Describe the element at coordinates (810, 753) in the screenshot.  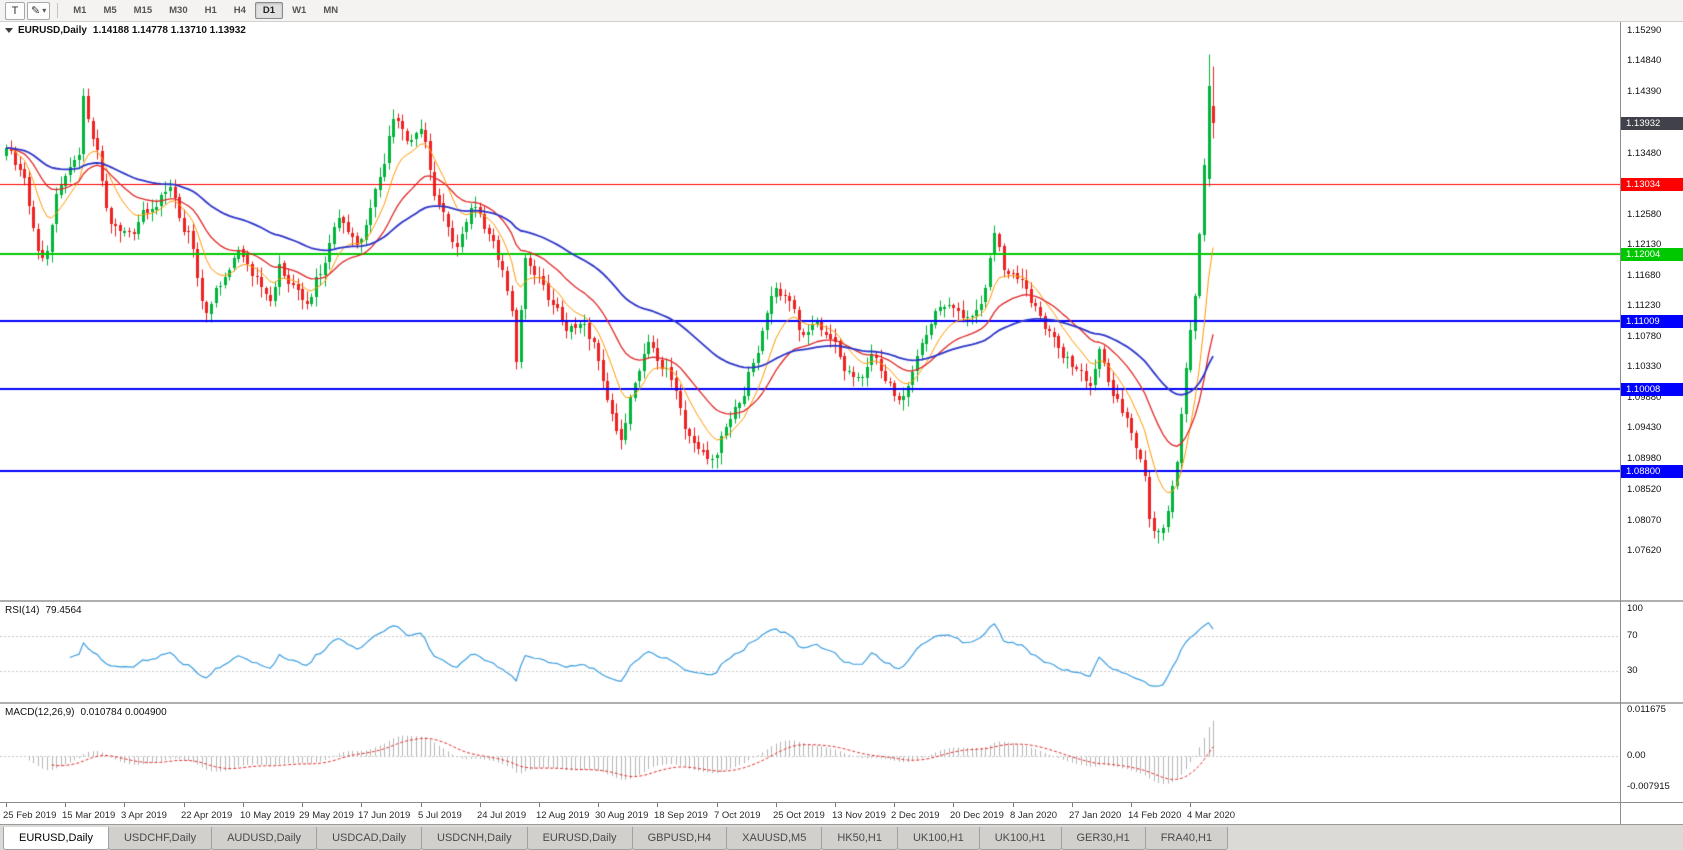
I see `macd-canvas` at that location.